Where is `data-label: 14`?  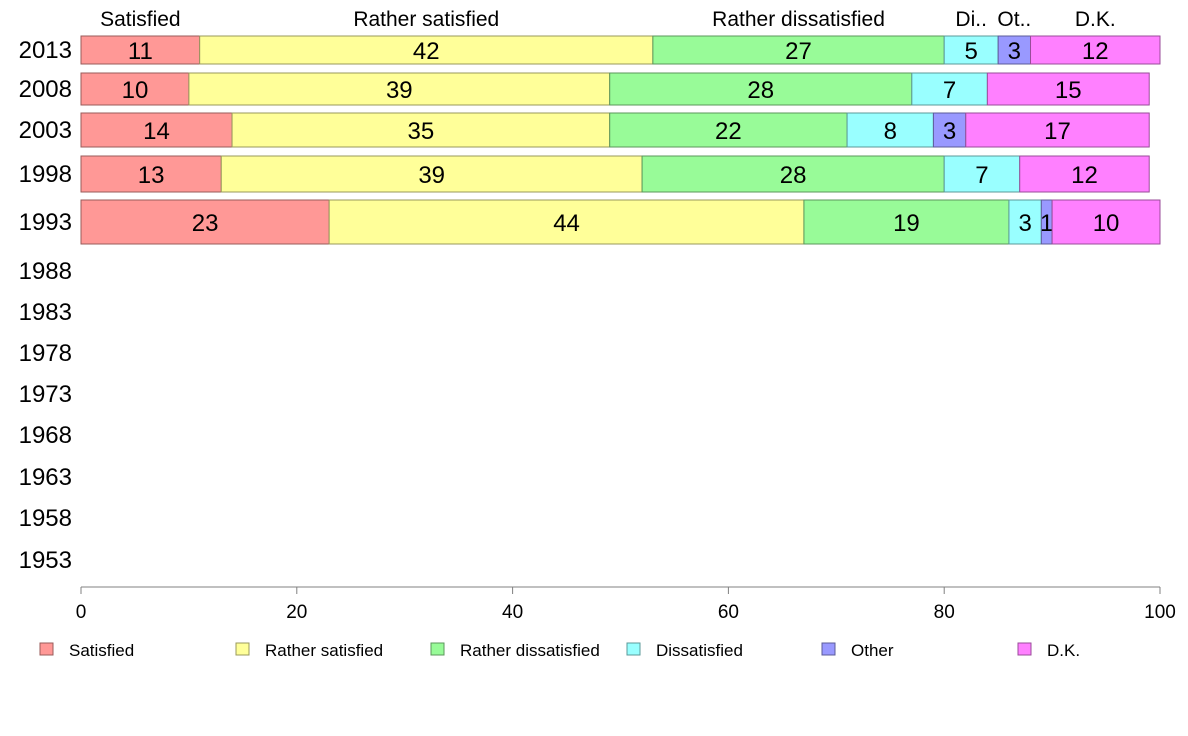
data-label: 14 is located at coordinates (156, 131).